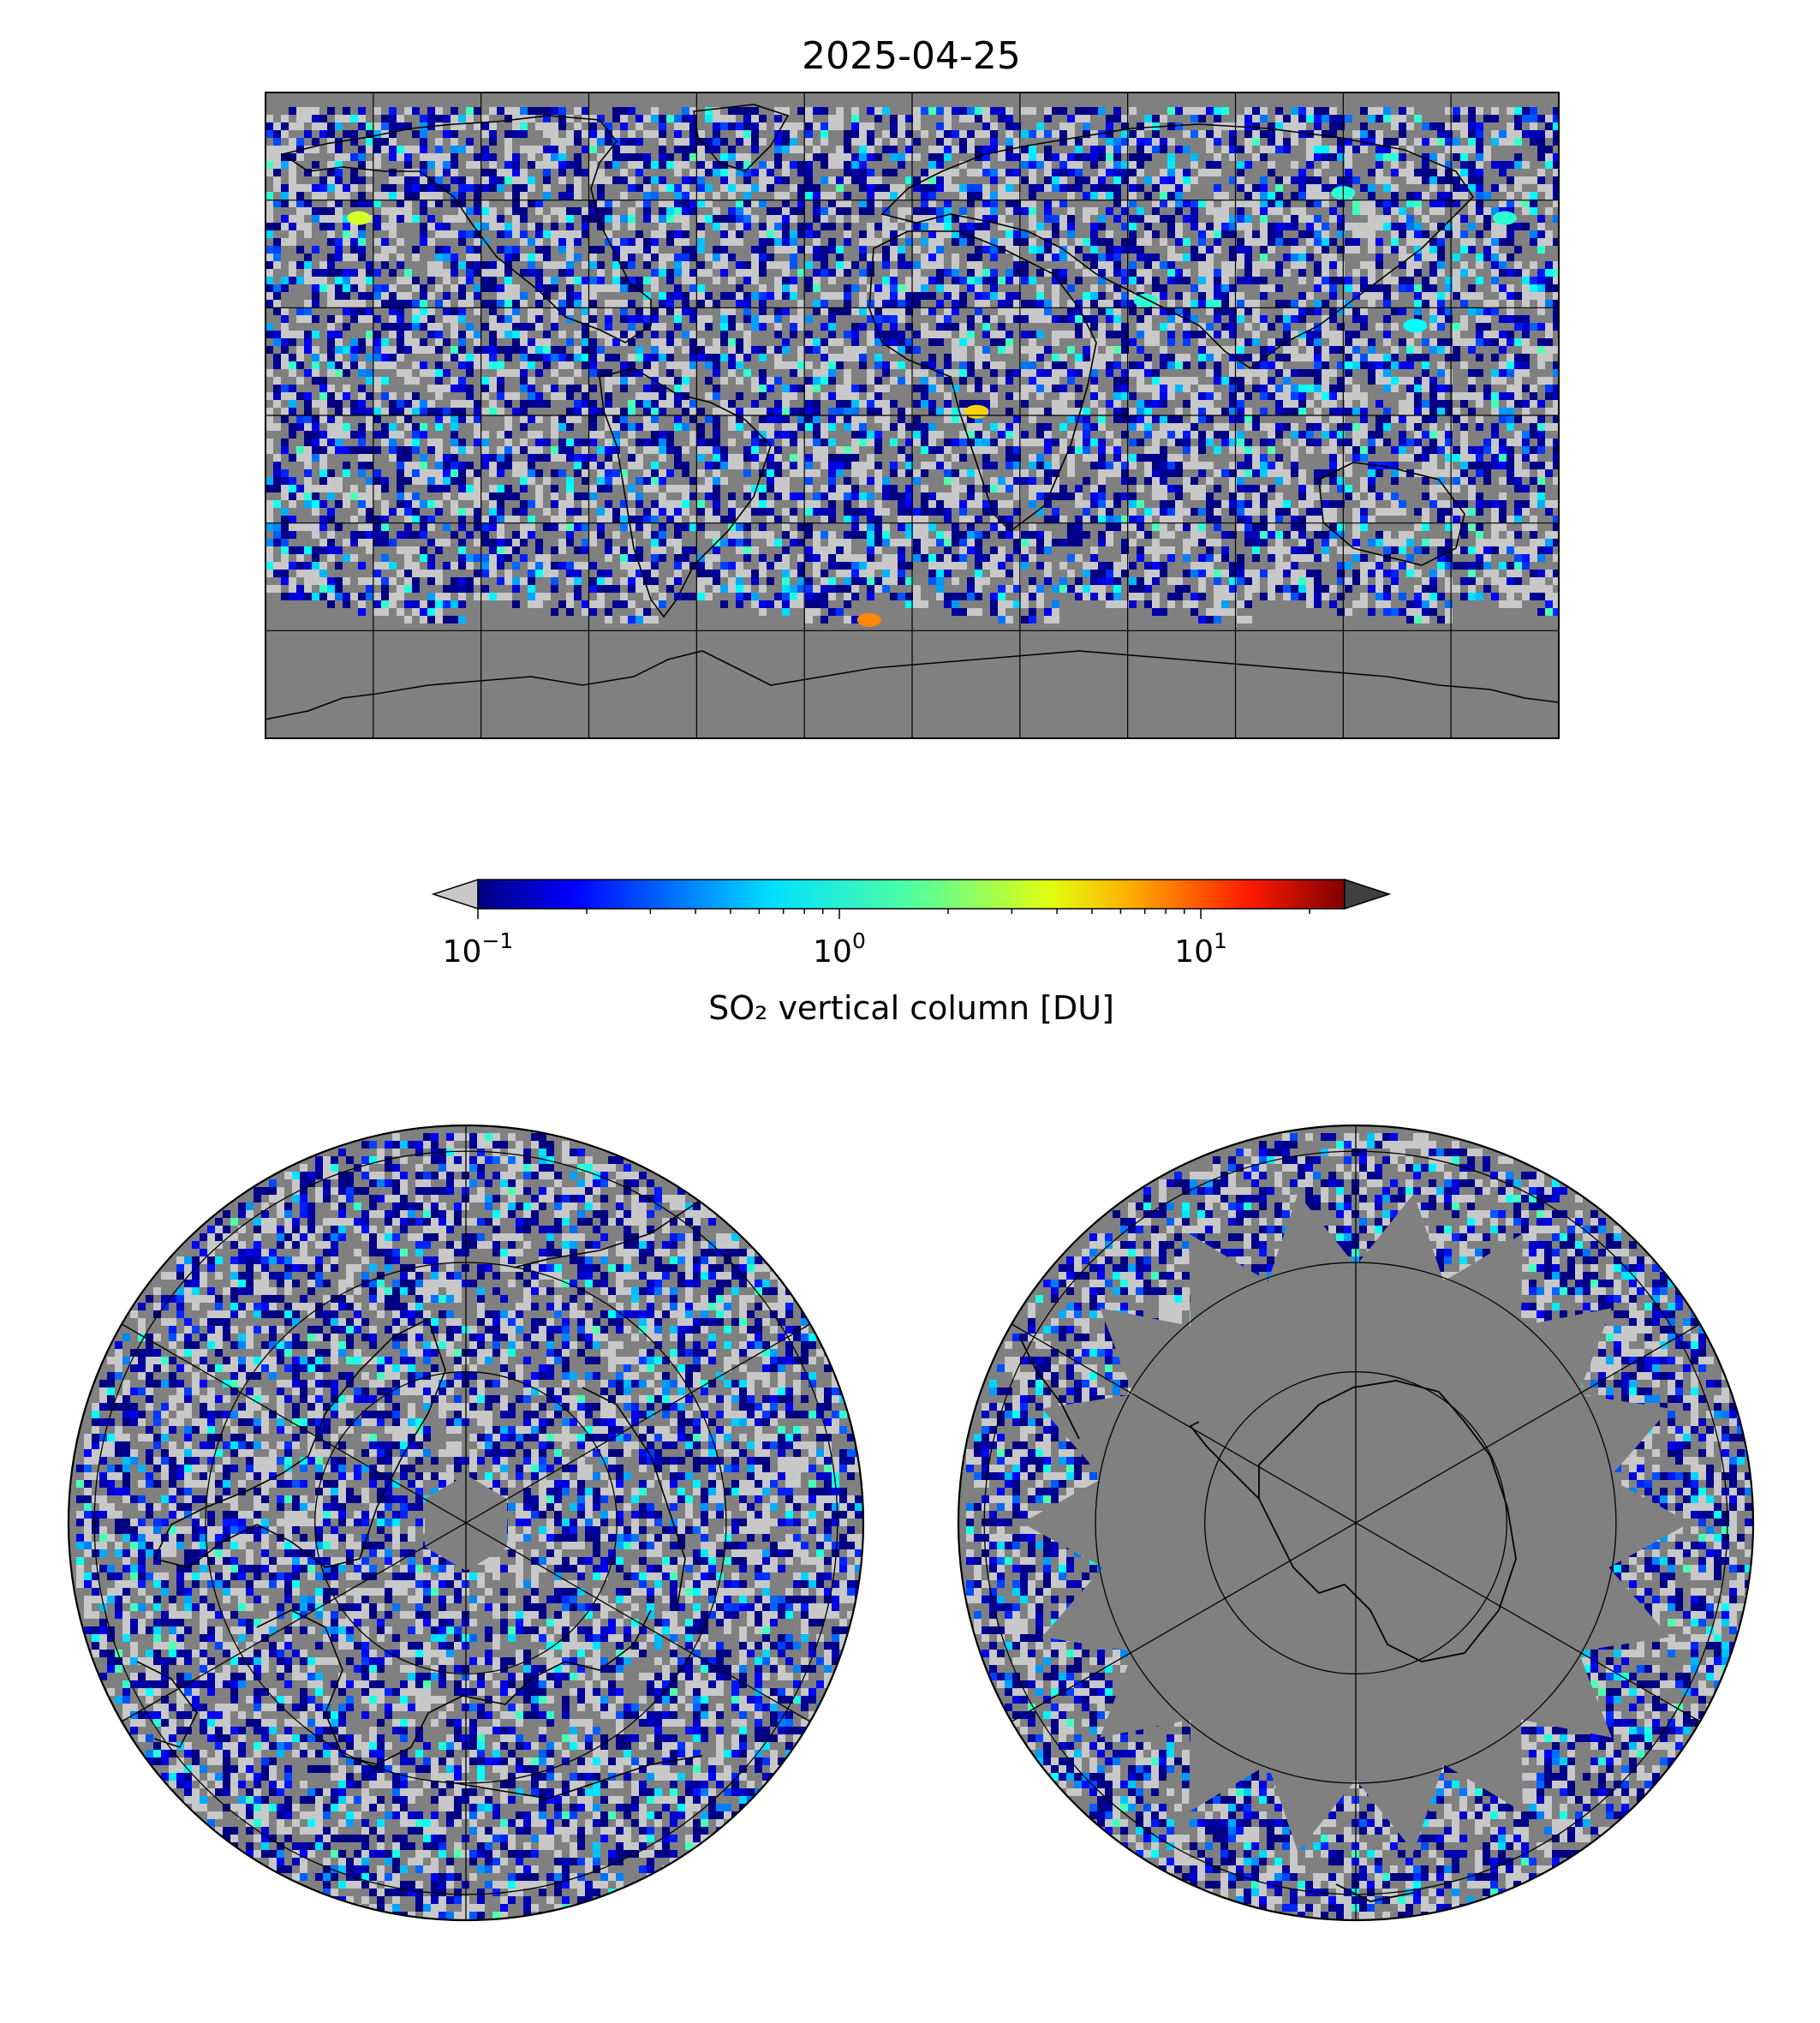  I want to click on colorbar: 10⁻¹ 10⁰ 10¹ SO₂ vertical column [DU], so click(911, 953).